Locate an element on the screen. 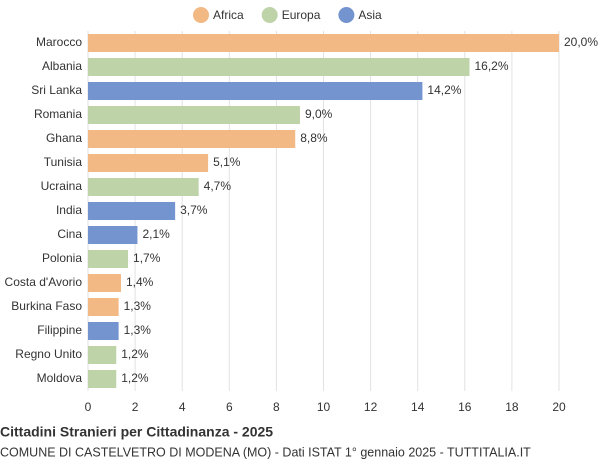  value-label: 20,0% is located at coordinates (581, 42).